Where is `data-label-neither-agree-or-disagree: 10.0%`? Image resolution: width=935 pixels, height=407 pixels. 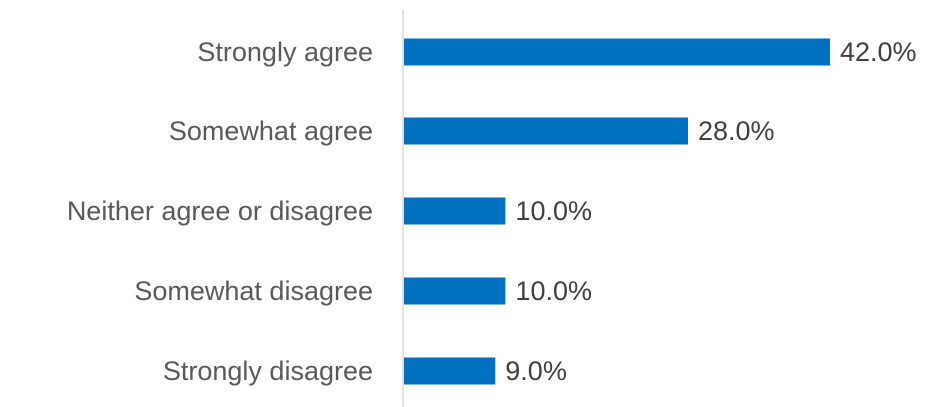
data-label-neither-agree-or-disagree: 10.0% is located at coordinates (553, 211).